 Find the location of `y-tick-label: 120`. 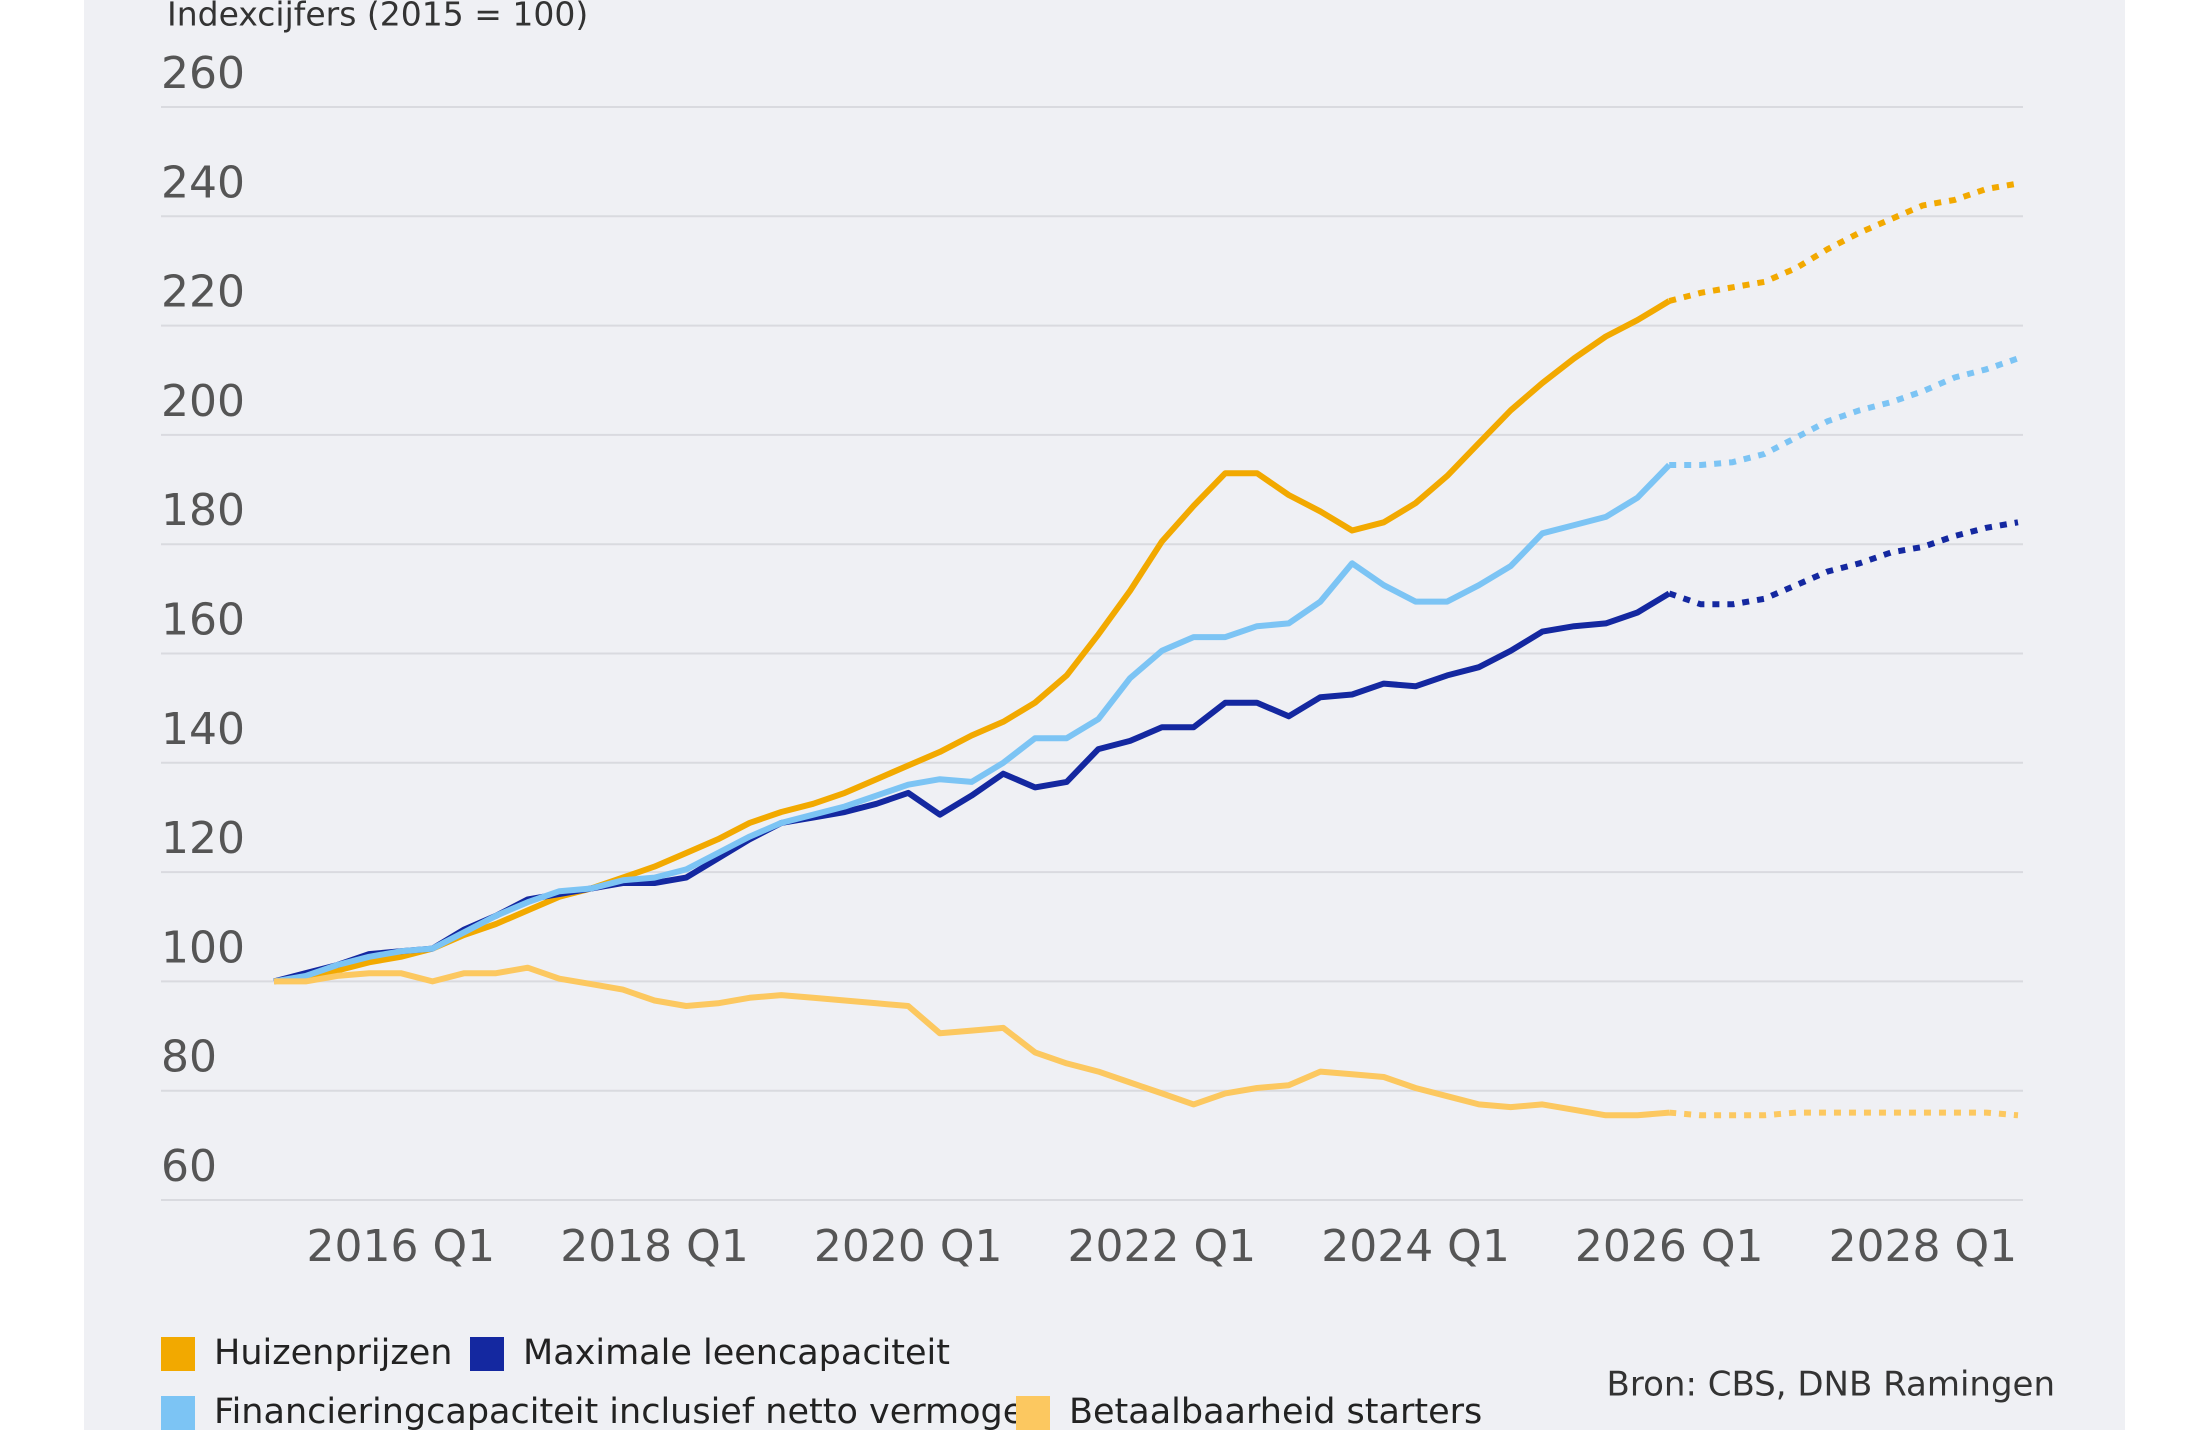

y-tick-label: 120 is located at coordinates (203, 838).